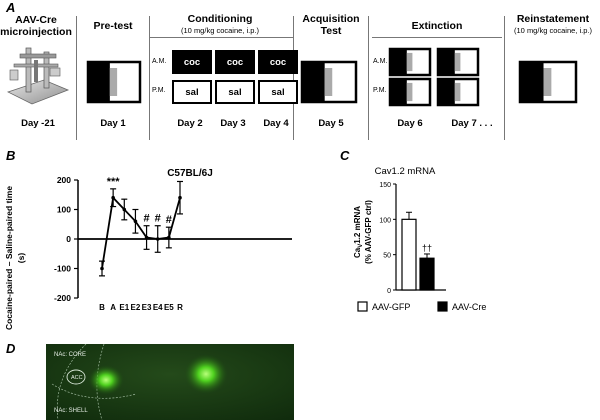  Describe the element at coordinates (362, 306) in the screenshot. I see `legend-swatch-gfp` at that location.